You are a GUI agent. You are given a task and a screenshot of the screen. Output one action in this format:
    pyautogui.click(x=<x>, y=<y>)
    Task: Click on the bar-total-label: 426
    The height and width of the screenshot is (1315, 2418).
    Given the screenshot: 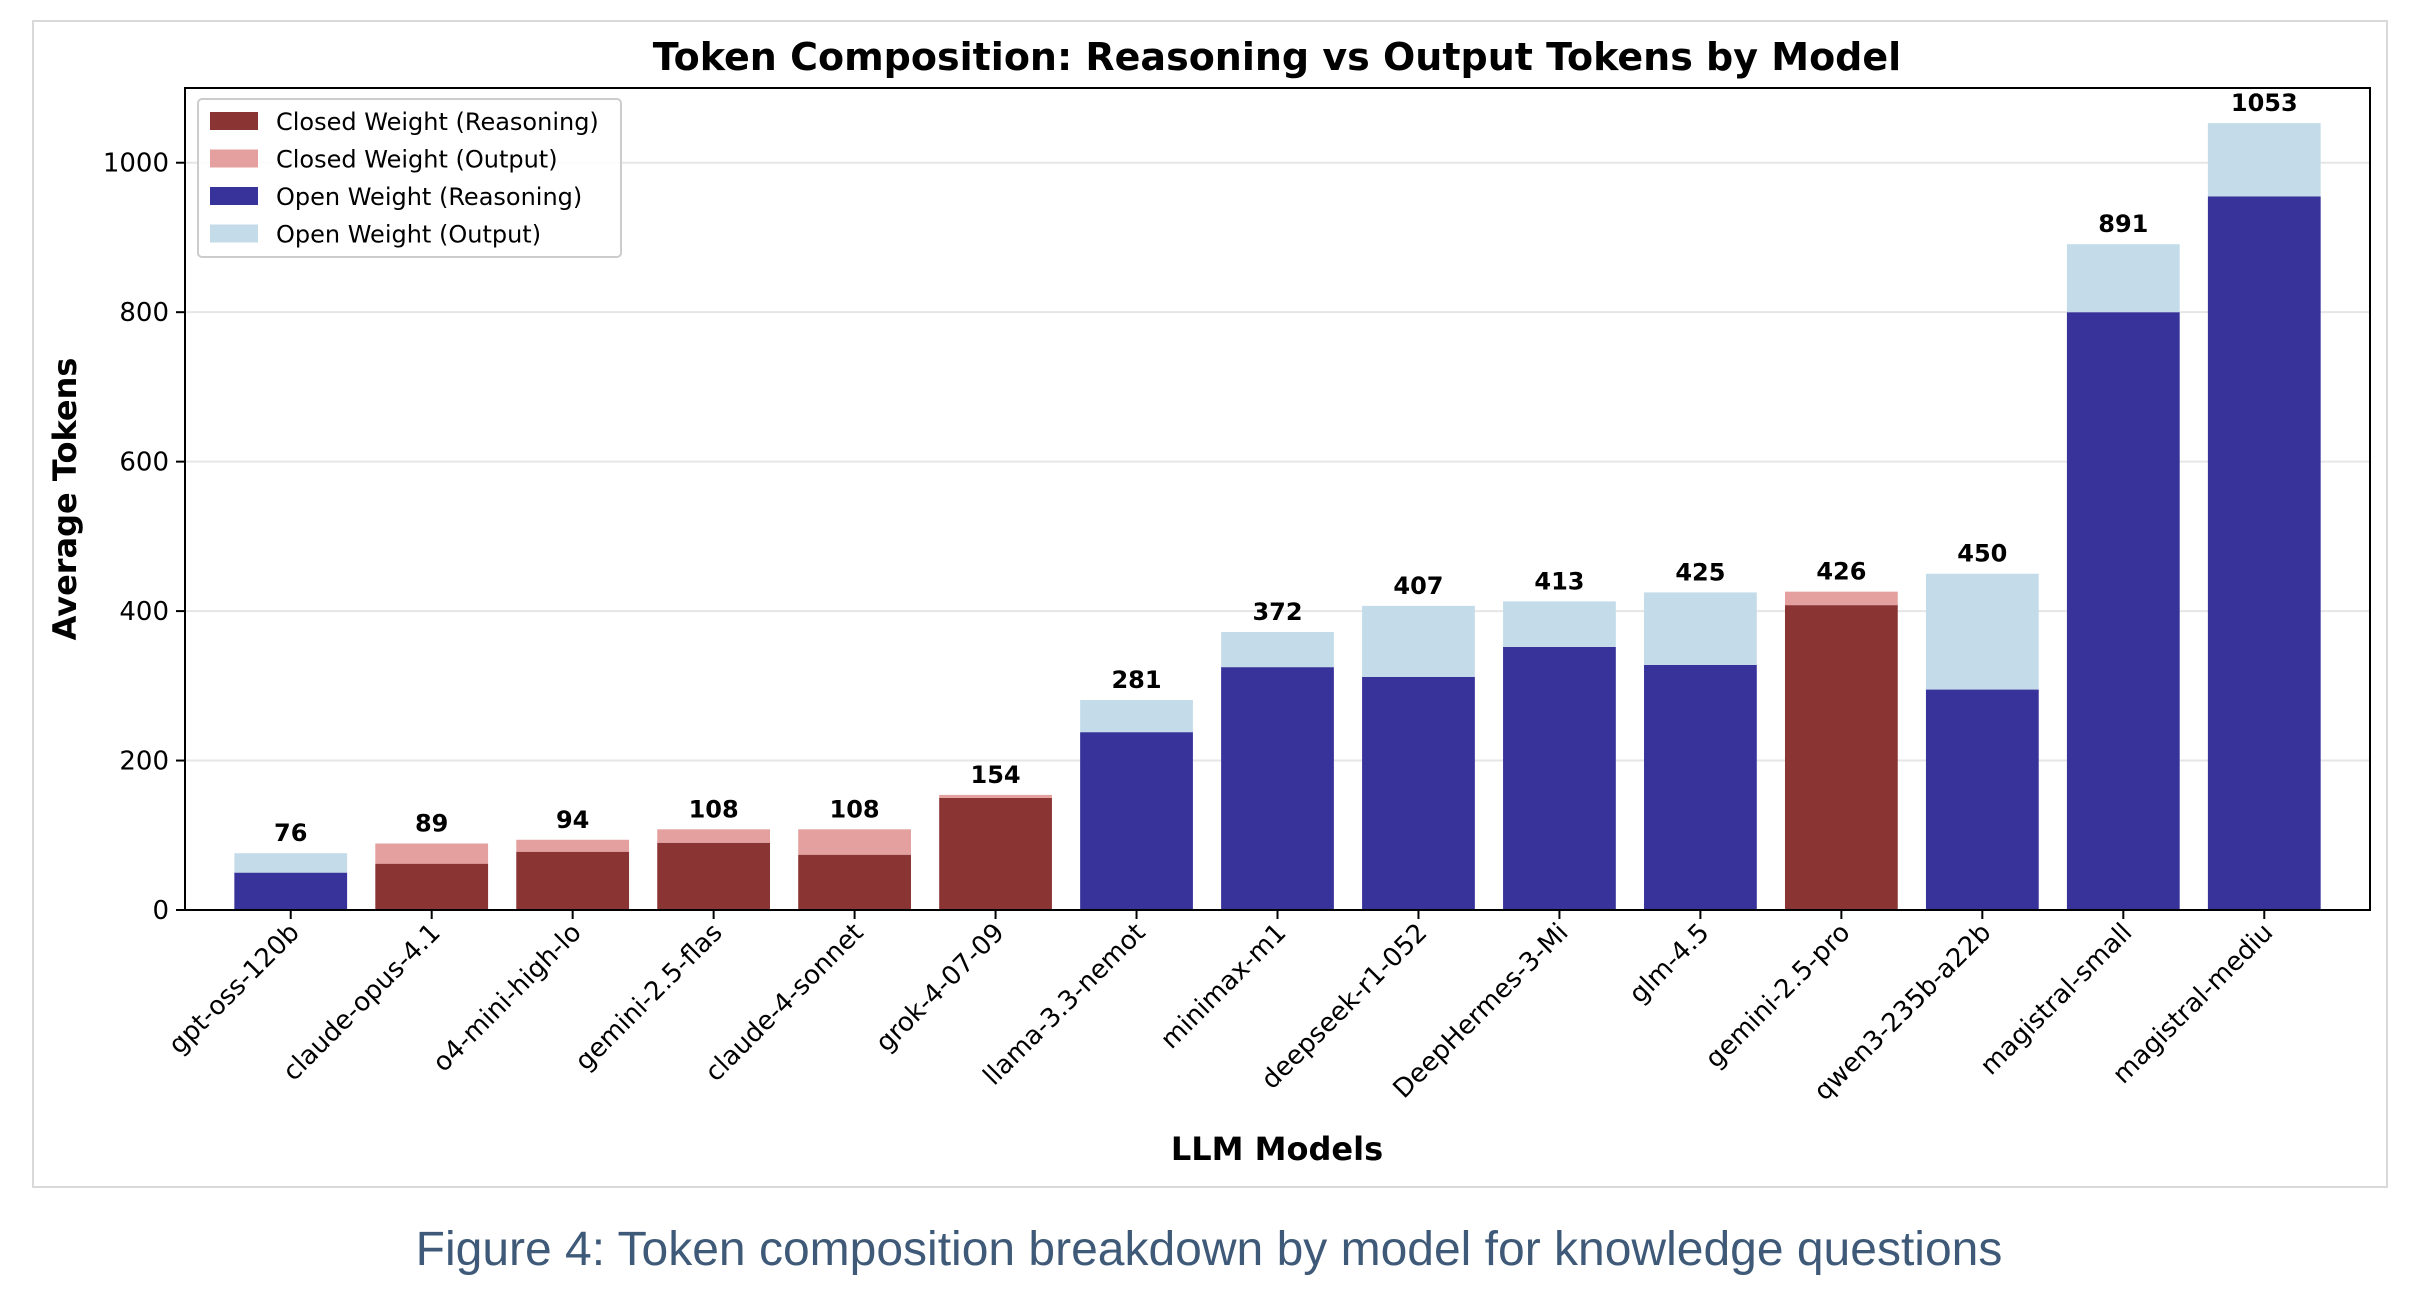 What is the action you would take?
    pyautogui.click(x=1841, y=572)
    